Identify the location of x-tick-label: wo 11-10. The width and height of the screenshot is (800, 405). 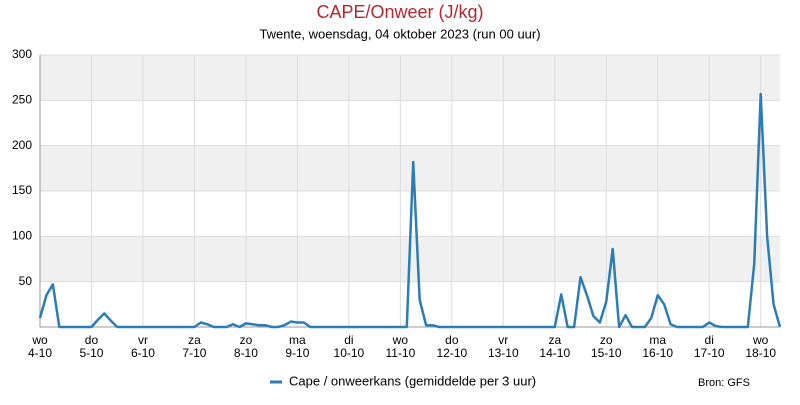
(400, 346).